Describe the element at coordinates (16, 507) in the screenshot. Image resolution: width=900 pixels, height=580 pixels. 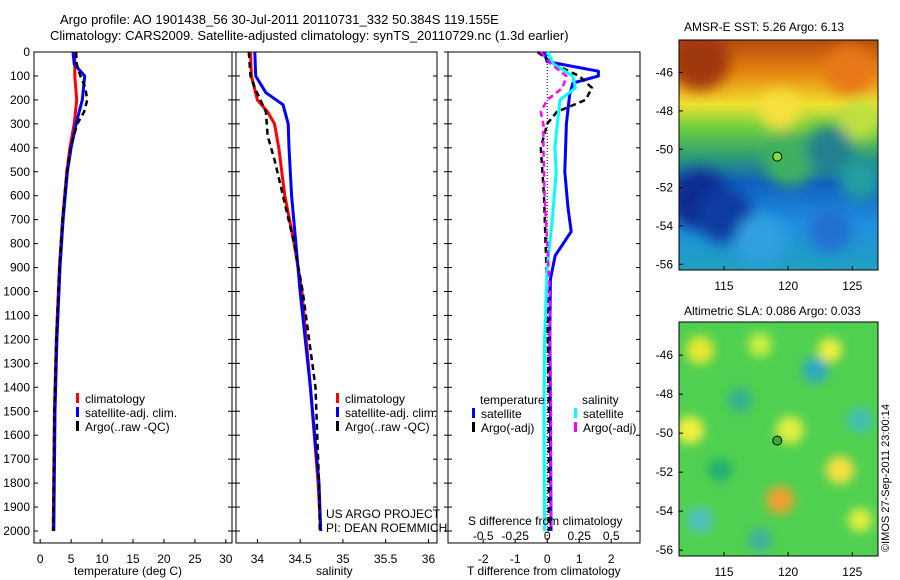
I see `y-tick-label: 1900` at that location.